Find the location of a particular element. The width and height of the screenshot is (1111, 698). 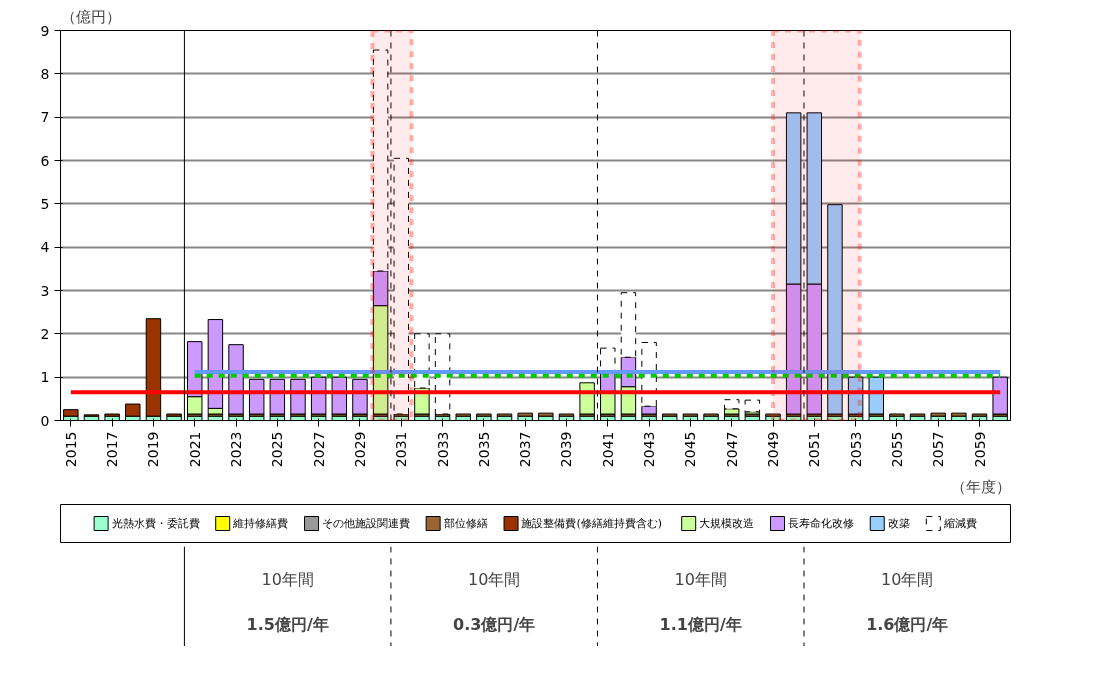

y-tick-label: 0 is located at coordinates (45, 420).